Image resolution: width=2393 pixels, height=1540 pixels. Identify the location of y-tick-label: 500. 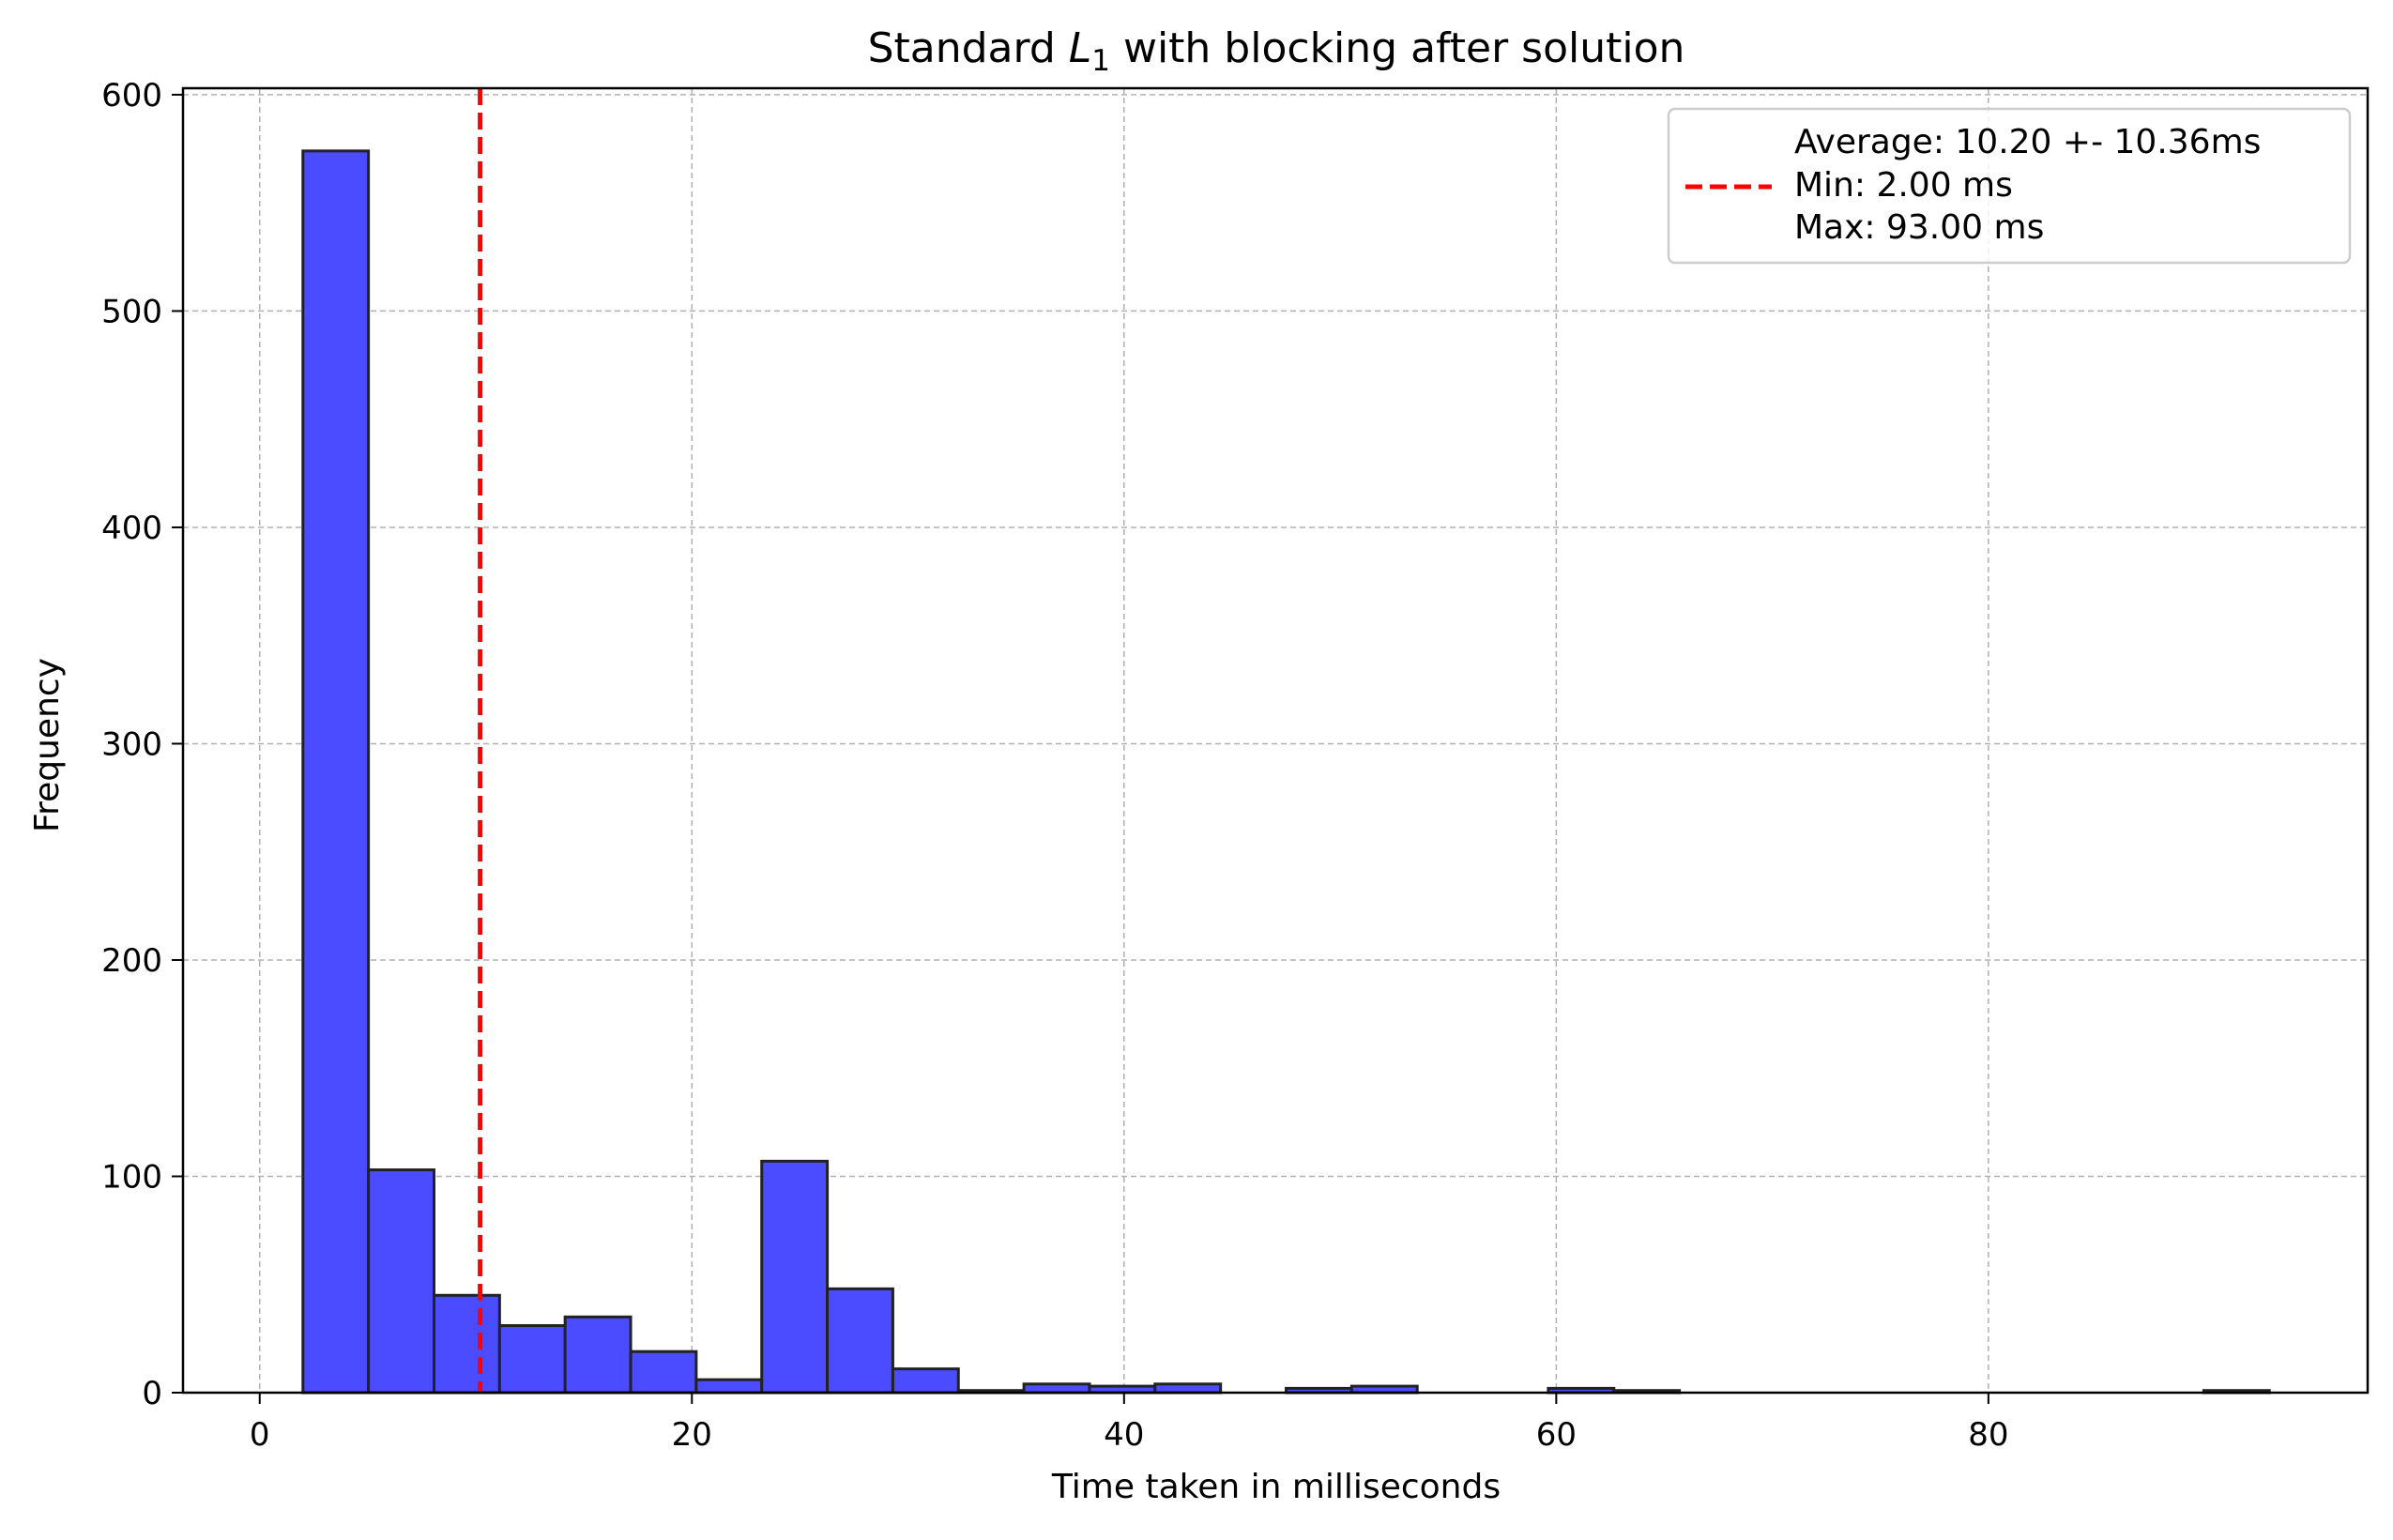
(131, 311).